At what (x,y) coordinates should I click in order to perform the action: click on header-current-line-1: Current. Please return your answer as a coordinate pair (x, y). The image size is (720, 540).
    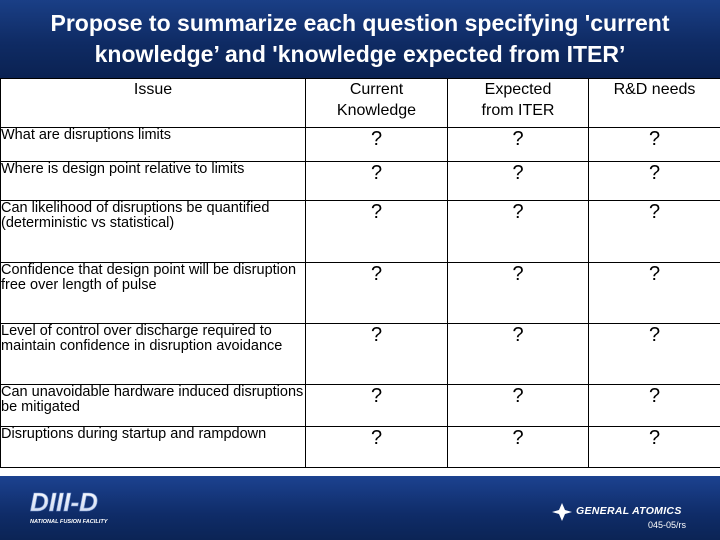
    Looking at the image, I should click on (376, 89).